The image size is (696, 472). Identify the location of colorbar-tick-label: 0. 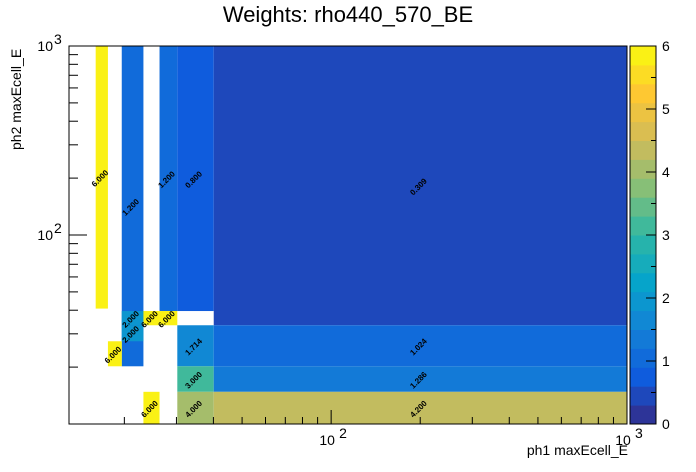
(666, 424).